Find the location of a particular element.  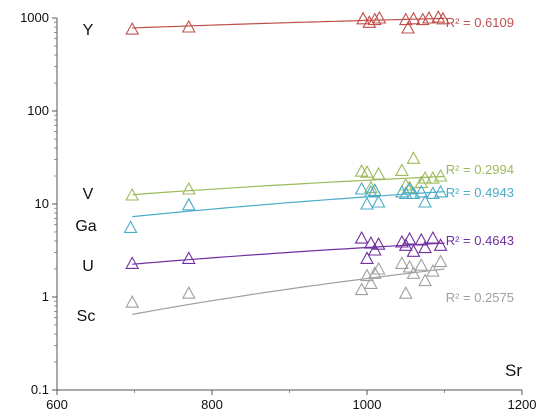

r-squared-label-u: R² = 0.4643 is located at coordinates (480, 240).